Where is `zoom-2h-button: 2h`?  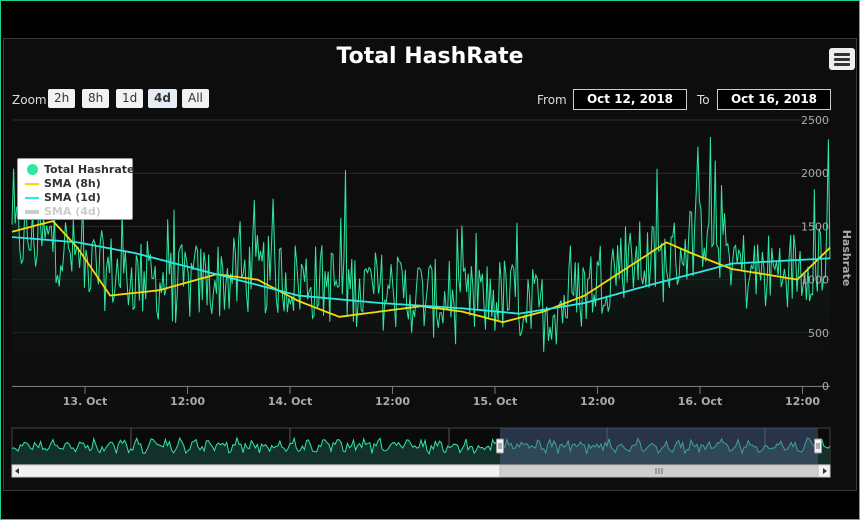 zoom-2h-button: 2h is located at coordinates (62, 98).